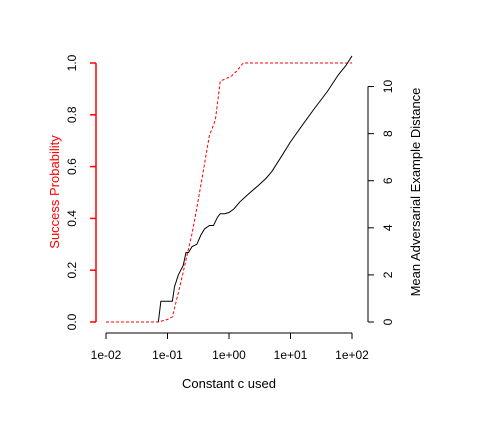  Describe the element at coordinates (388, 321) in the screenshot. I see `right-y-tick-label: 0` at that location.